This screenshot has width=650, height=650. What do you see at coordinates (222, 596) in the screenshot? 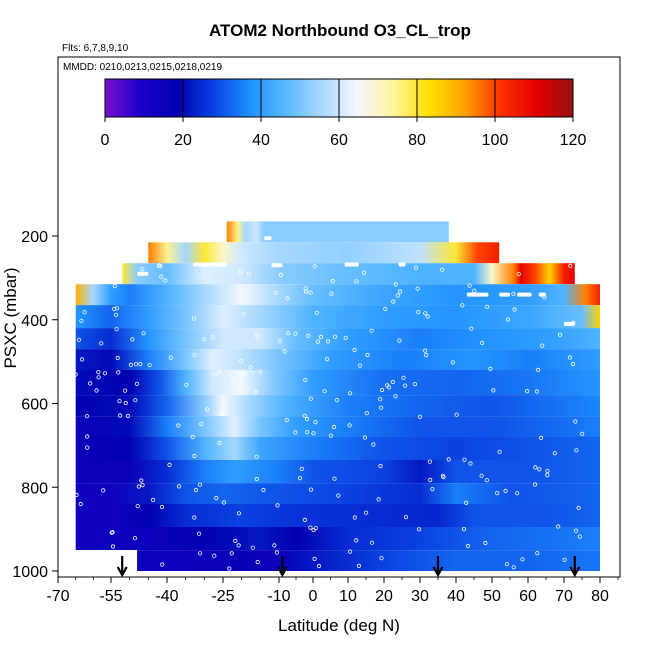
I see `x-tick-label: -25` at bounding box center [222, 596].